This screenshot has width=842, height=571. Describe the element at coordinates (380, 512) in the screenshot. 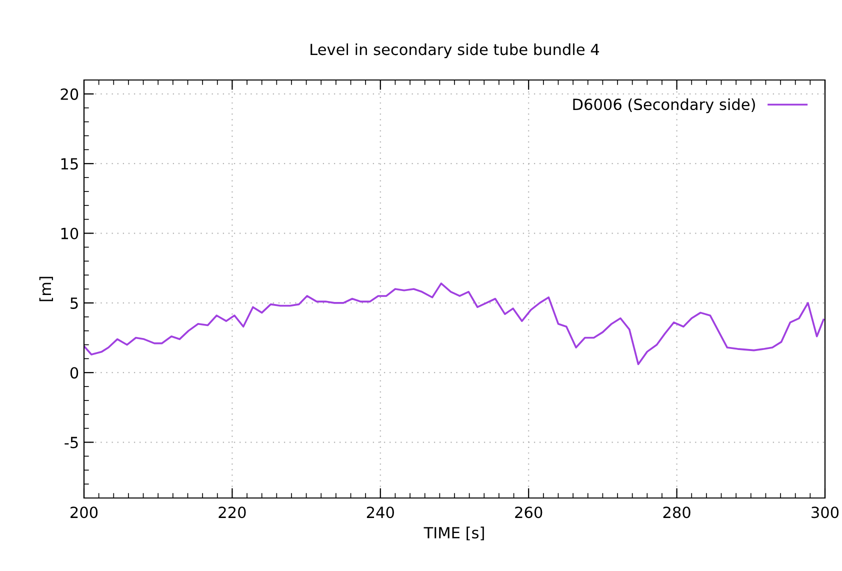

I see `x-tick-label: 240` at that location.